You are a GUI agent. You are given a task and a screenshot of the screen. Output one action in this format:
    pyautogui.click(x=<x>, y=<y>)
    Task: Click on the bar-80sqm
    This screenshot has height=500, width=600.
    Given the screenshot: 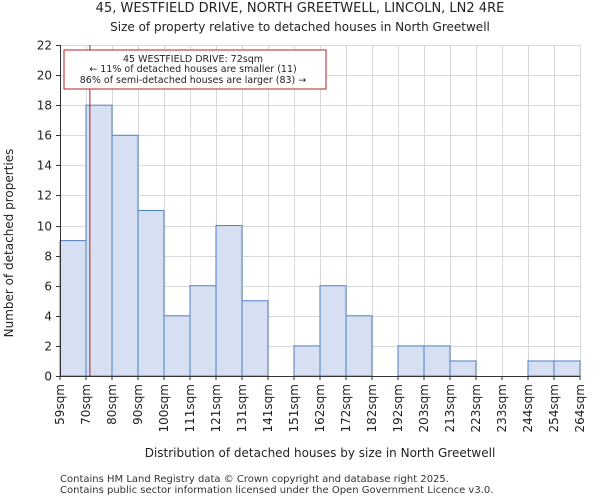 What is the action you would take?
    pyautogui.click(x=125, y=255)
    